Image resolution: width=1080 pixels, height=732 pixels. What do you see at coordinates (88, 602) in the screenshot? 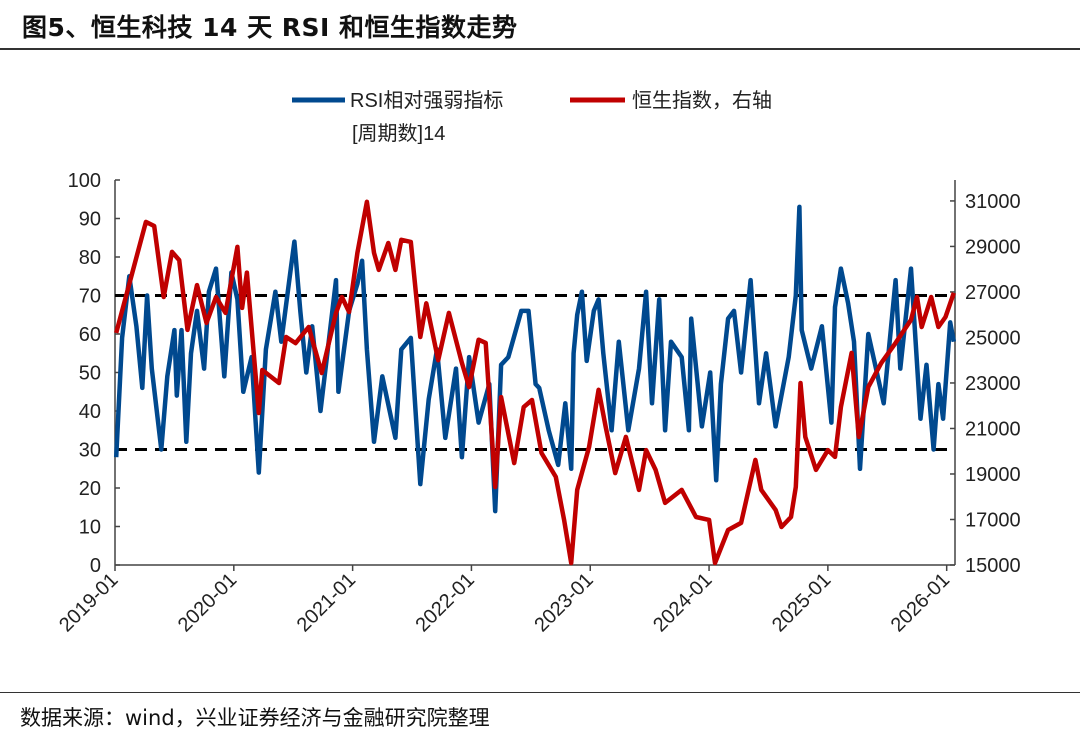
I see `x-tick-label: 2019-01` at bounding box center [88, 602].